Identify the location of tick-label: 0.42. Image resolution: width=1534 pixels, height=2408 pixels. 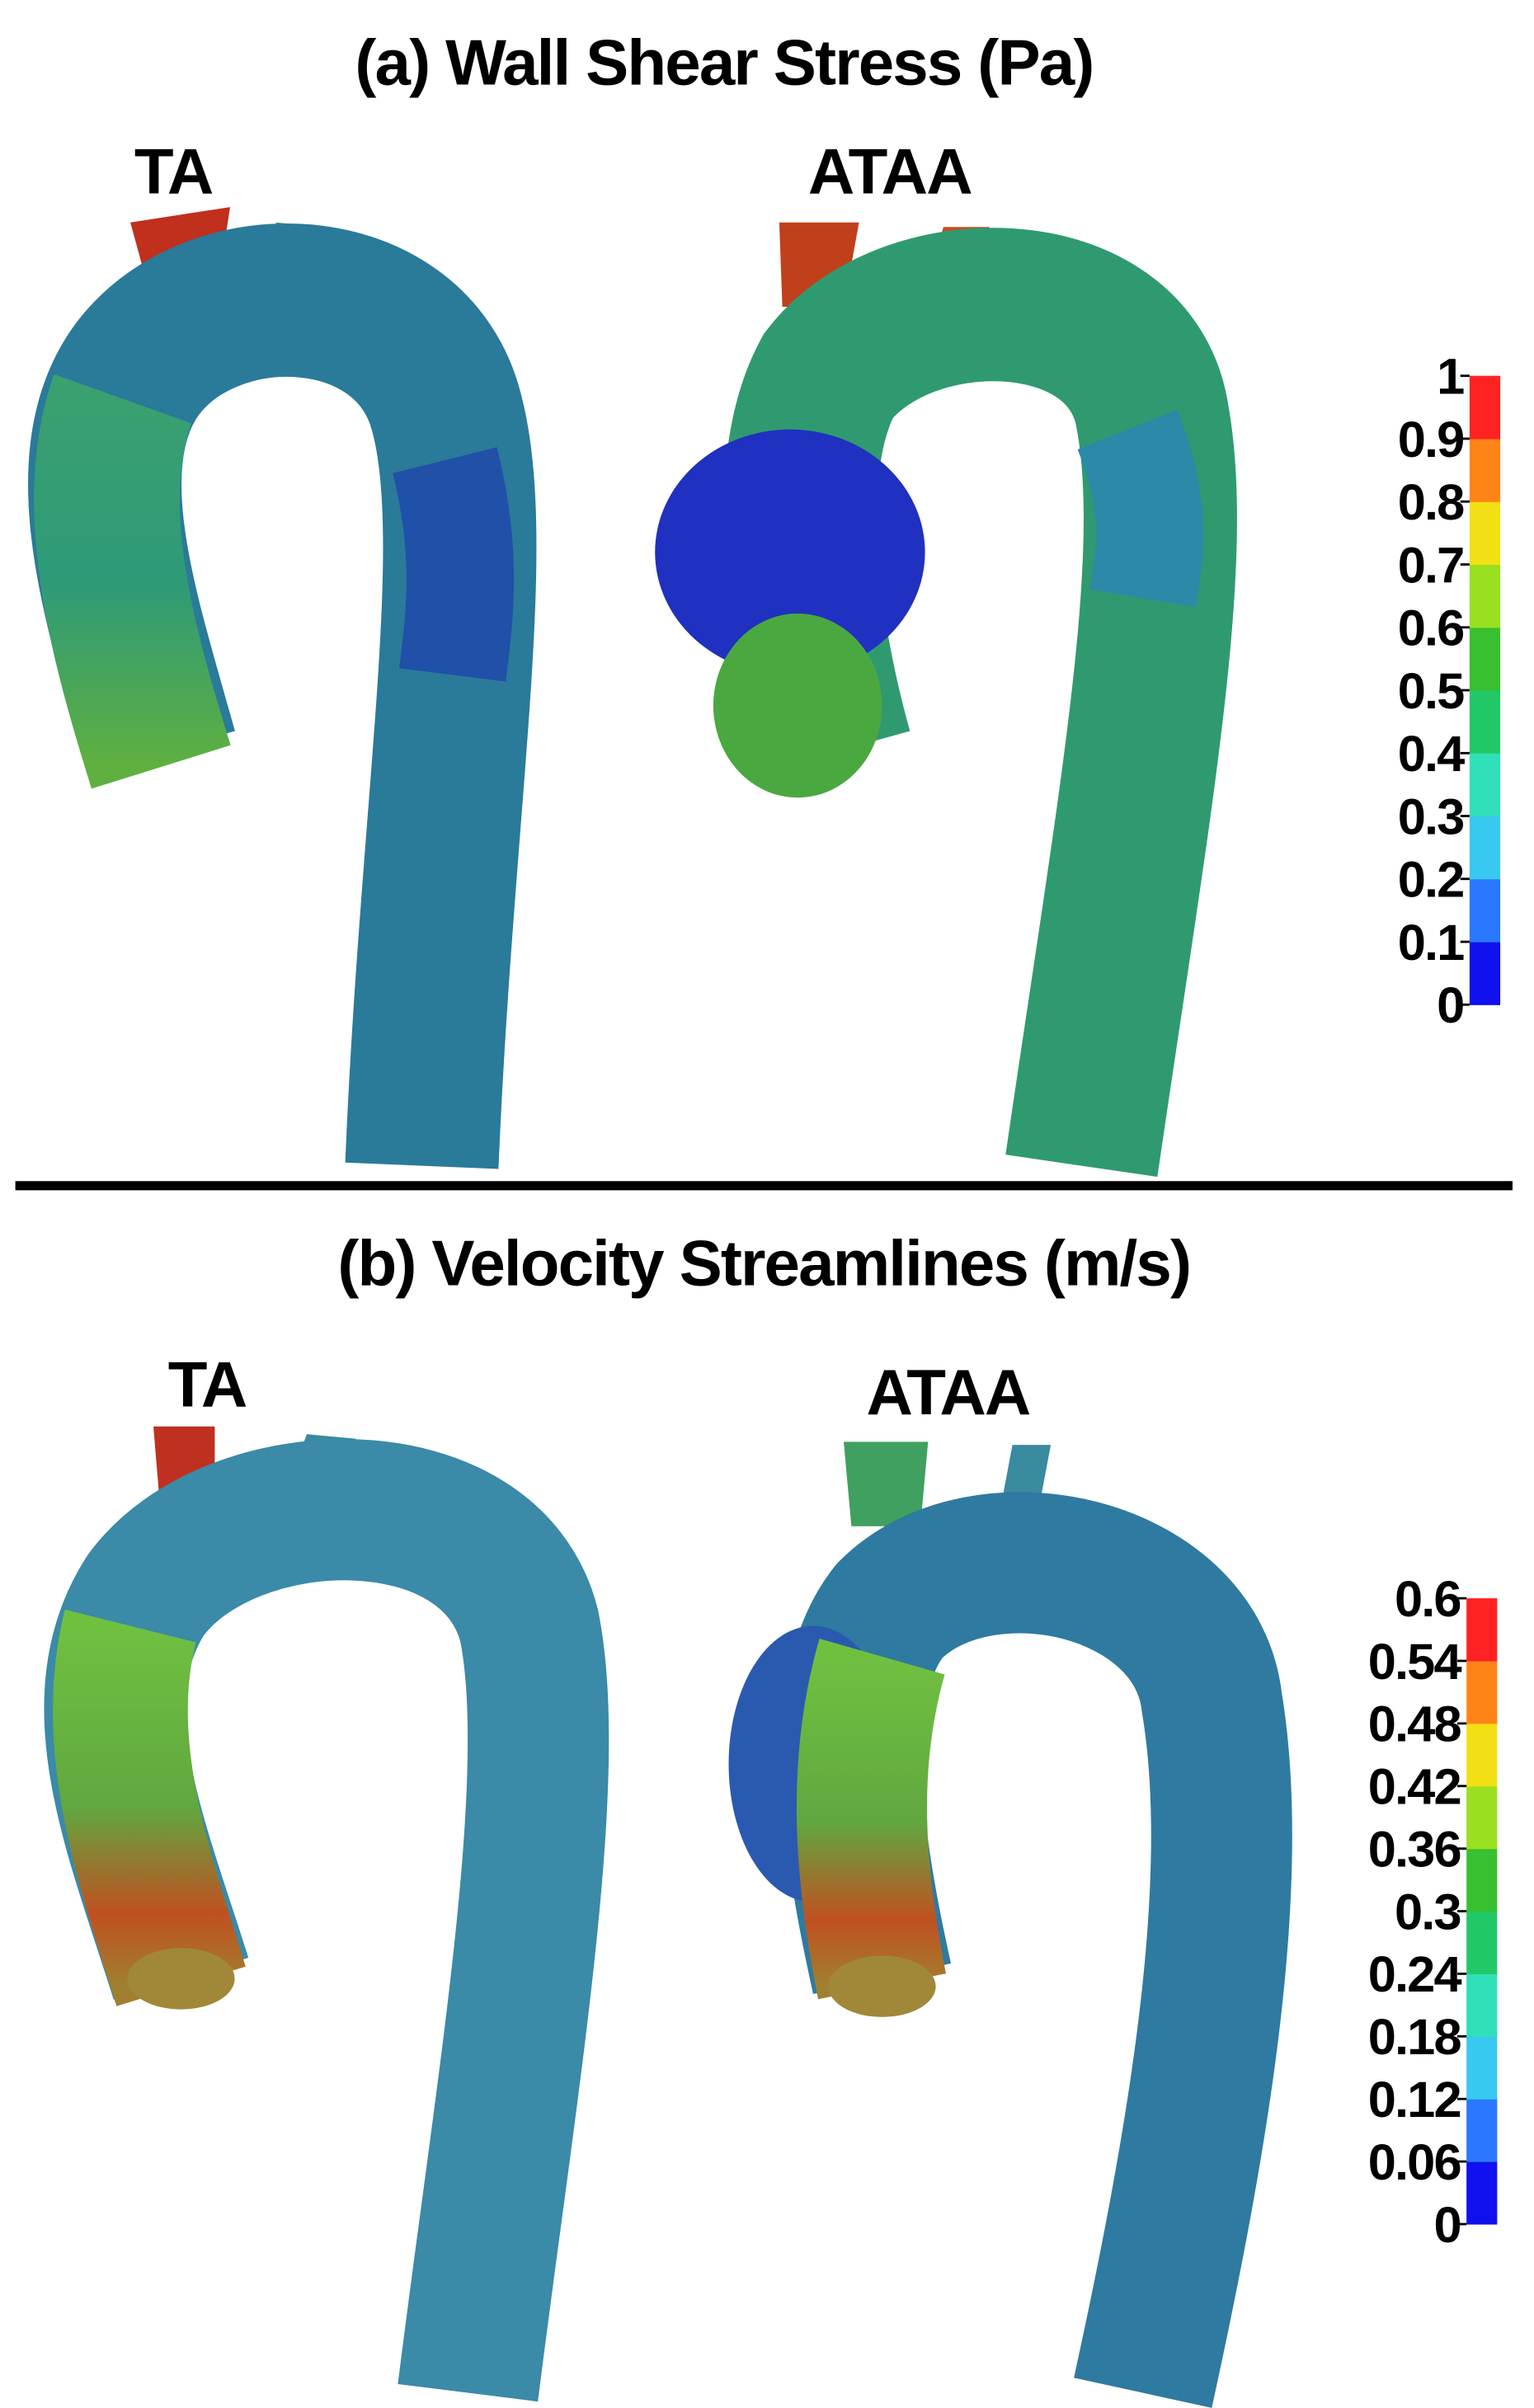
(1414, 1787).